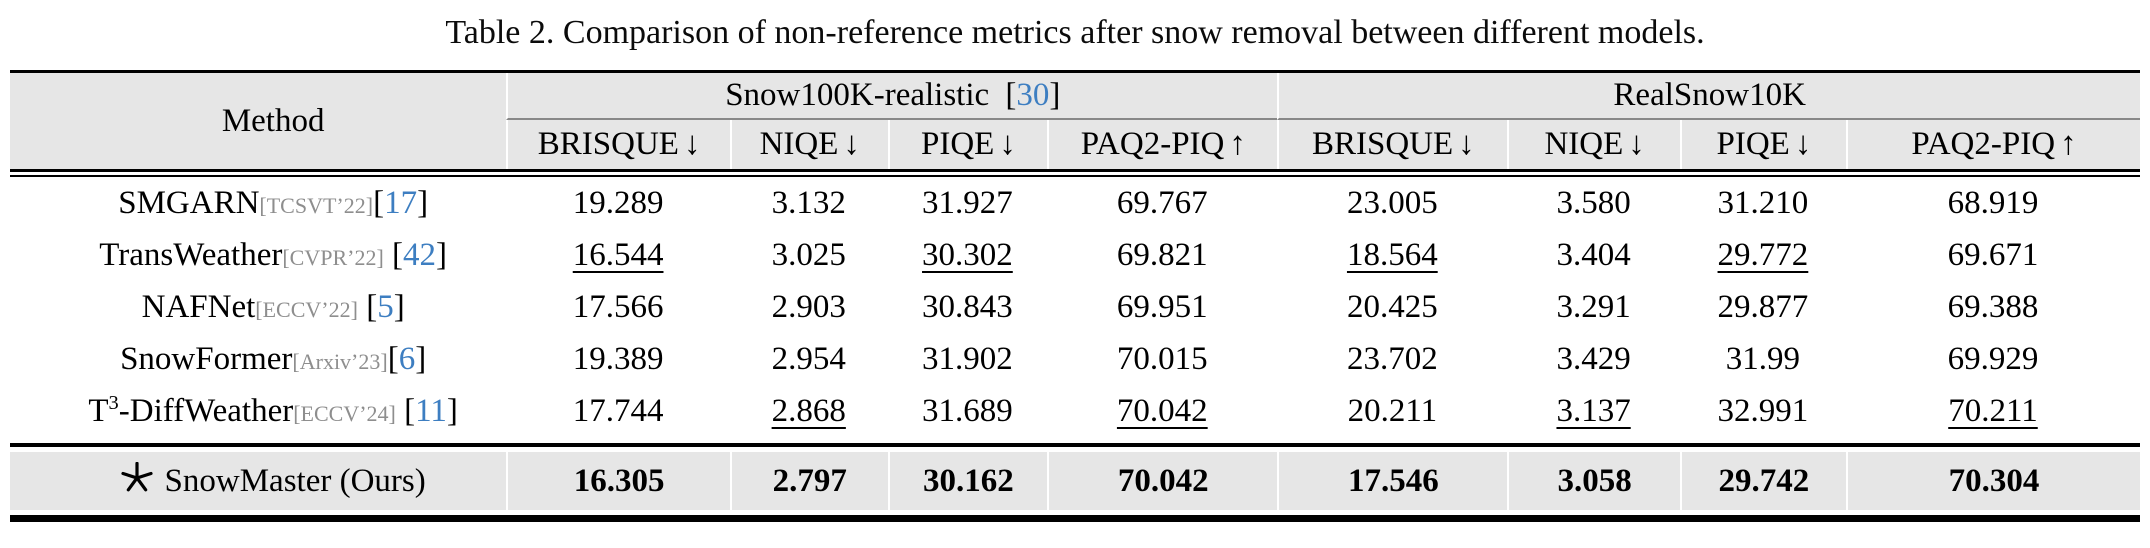 This screenshot has width=2150, height=548. Describe the element at coordinates (808, 359) in the screenshot. I see `metric-value: 2.954` at that location.